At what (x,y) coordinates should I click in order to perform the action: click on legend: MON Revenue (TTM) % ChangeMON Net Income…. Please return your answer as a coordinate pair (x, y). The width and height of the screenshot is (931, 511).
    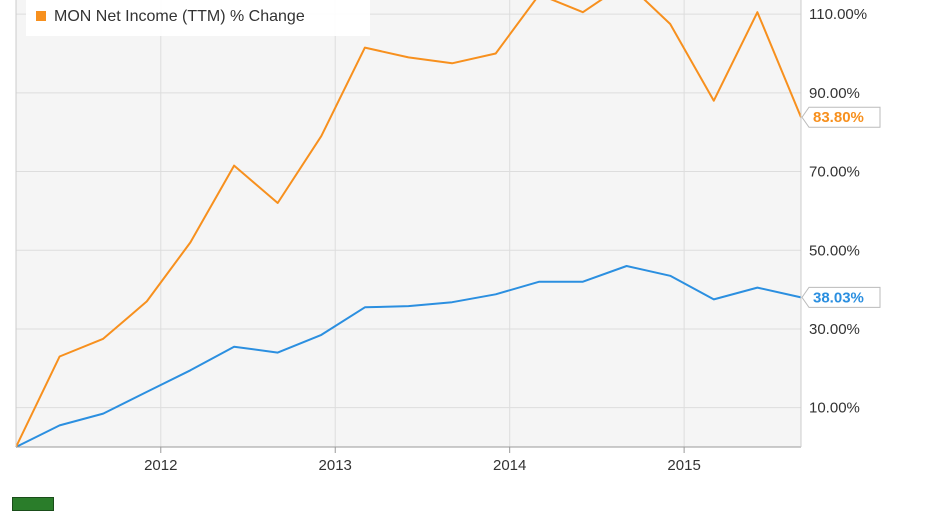
    Looking at the image, I should click on (198, 18).